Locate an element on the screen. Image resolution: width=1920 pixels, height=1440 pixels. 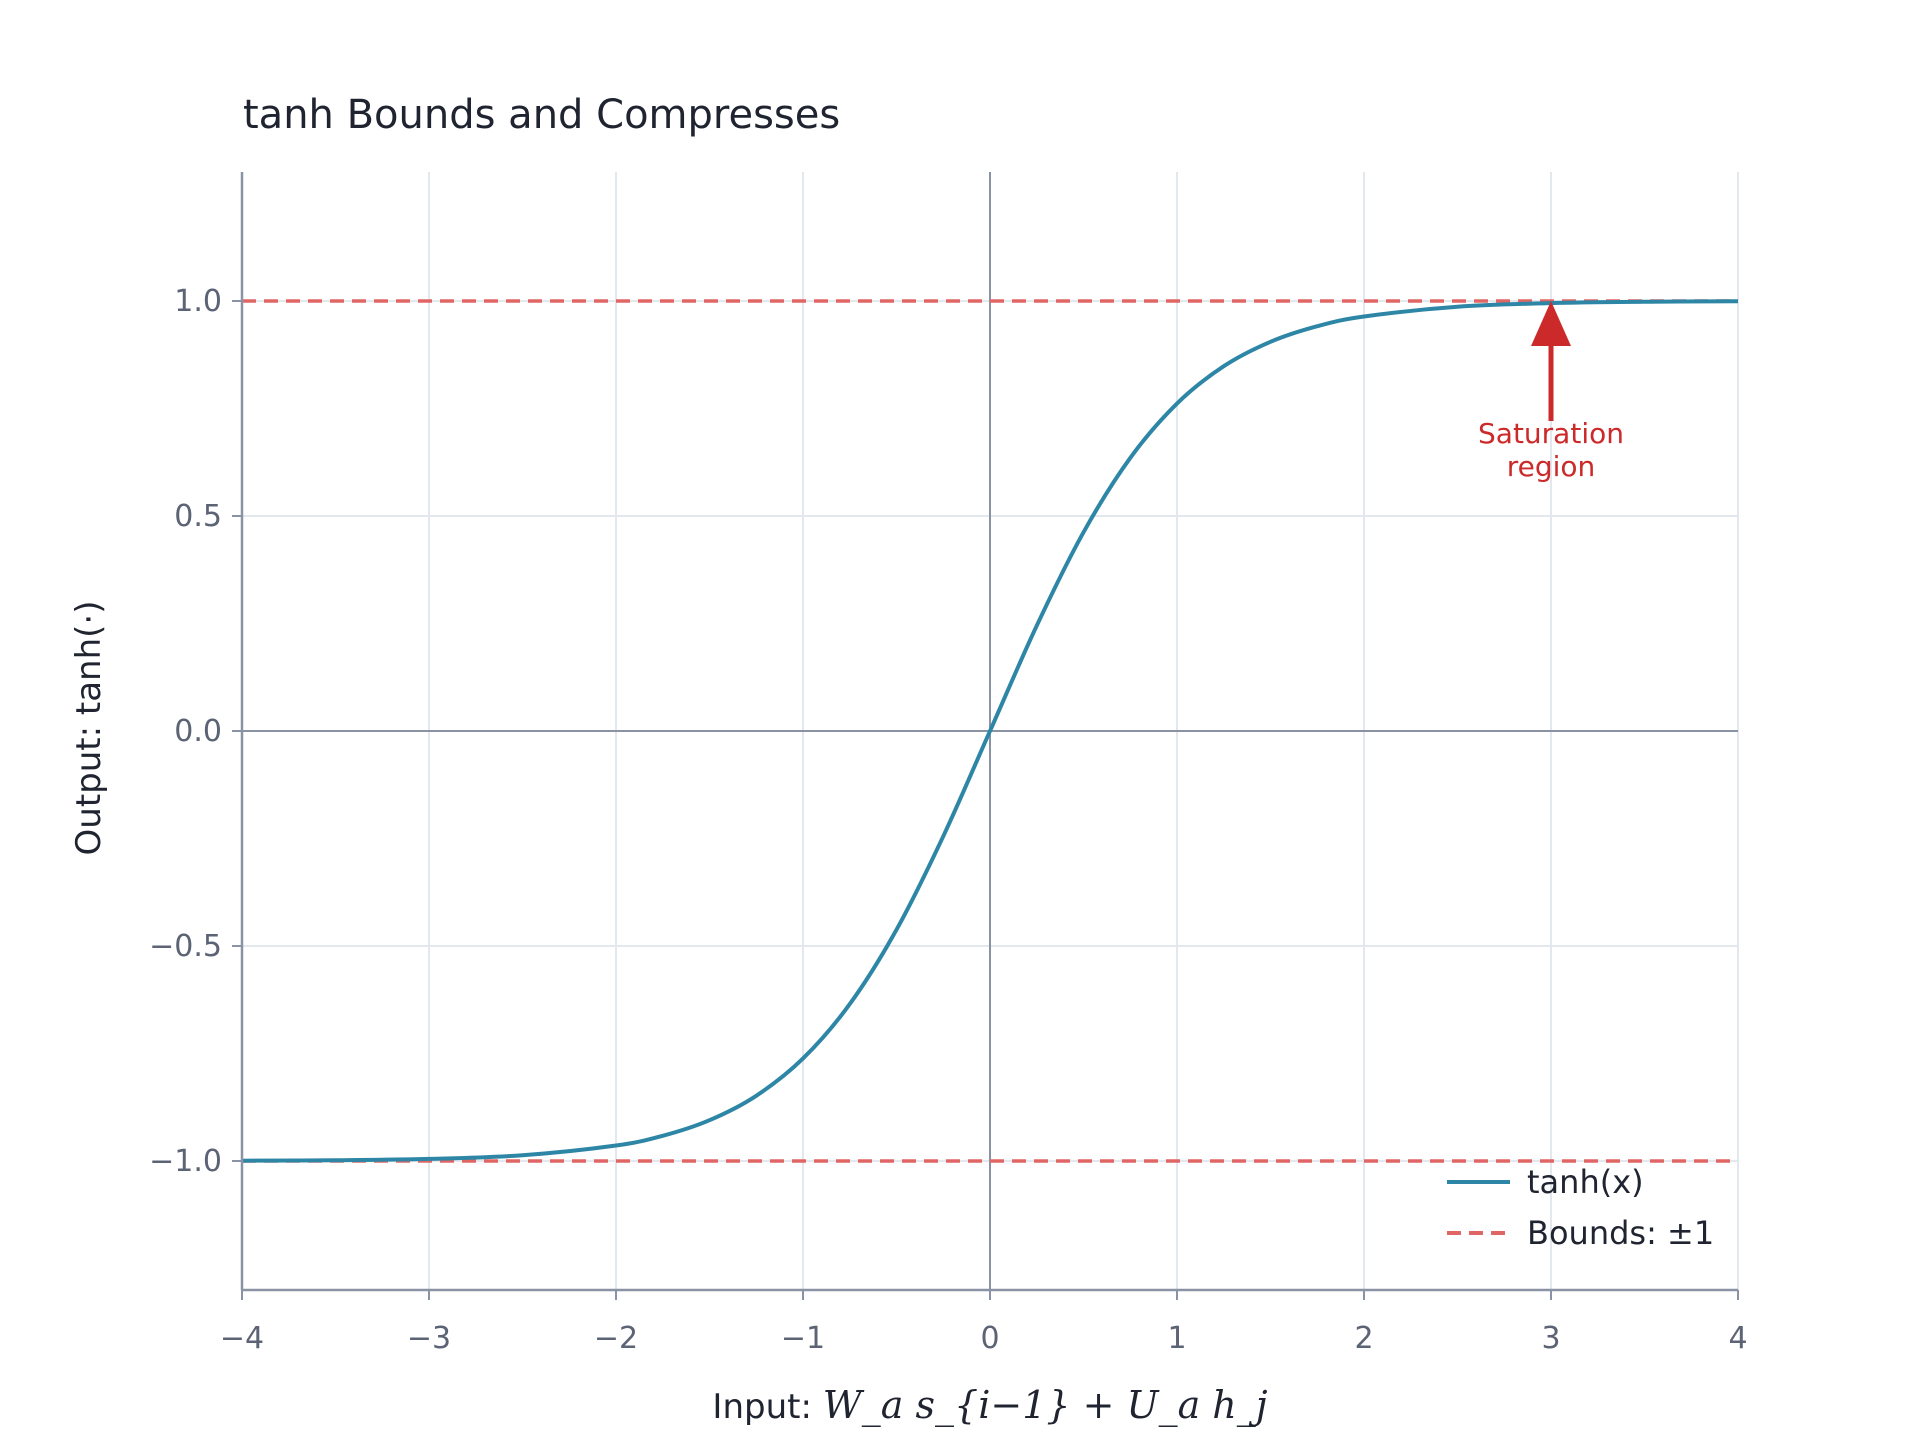
x-axis-label: Input: W_a s_{i−1} + U_a h_j is located at coordinates (989, 1405).